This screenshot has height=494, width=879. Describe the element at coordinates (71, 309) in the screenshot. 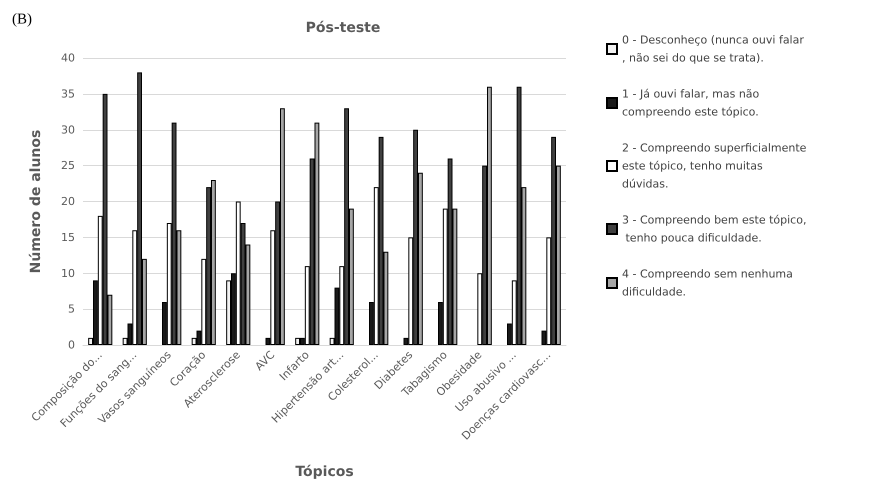

I see `y-tick-label: 5` at that location.